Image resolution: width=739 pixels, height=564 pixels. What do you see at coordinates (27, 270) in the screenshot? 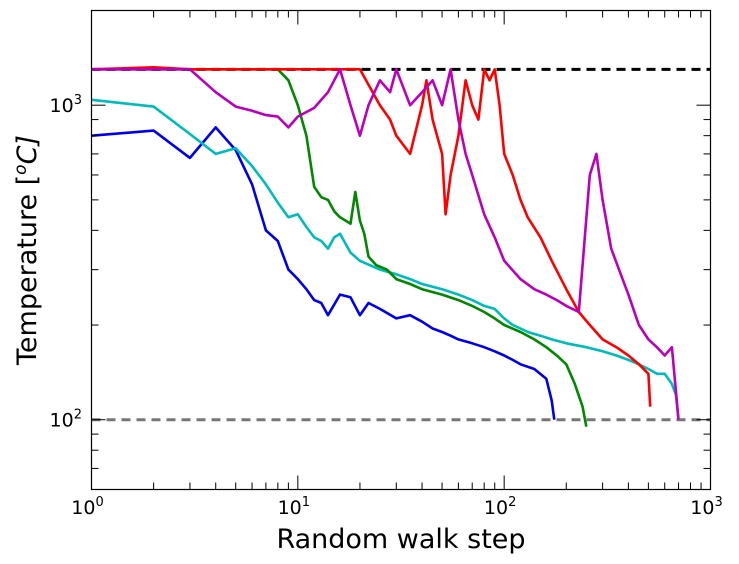
I see `y-axis-label-text: Temperature [` at bounding box center [27, 270].